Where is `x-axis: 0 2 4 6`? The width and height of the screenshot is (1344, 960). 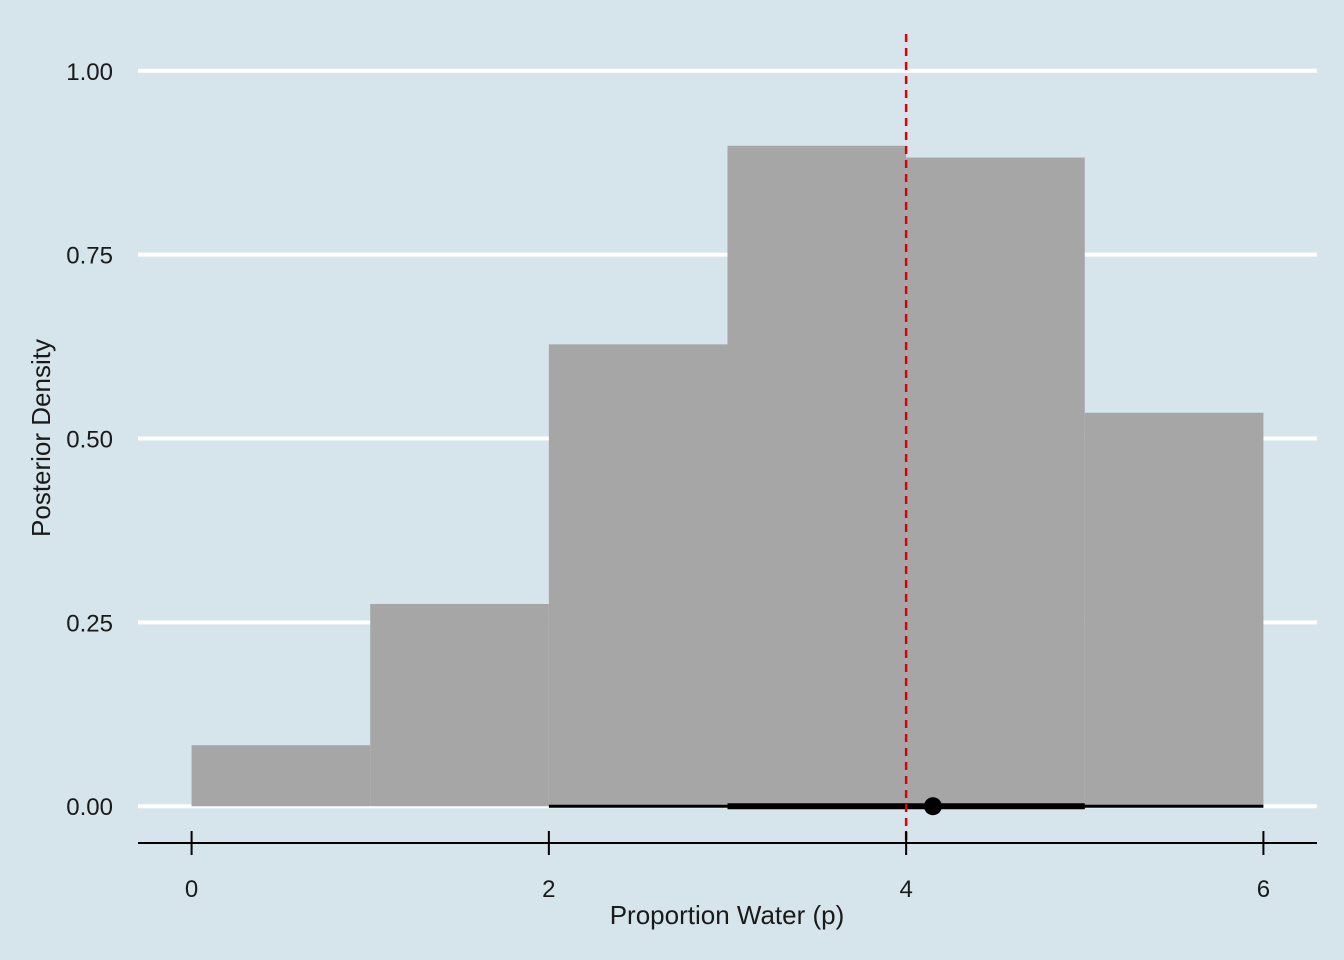 x-axis: 0 2 4 6 is located at coordinates (727, 867).